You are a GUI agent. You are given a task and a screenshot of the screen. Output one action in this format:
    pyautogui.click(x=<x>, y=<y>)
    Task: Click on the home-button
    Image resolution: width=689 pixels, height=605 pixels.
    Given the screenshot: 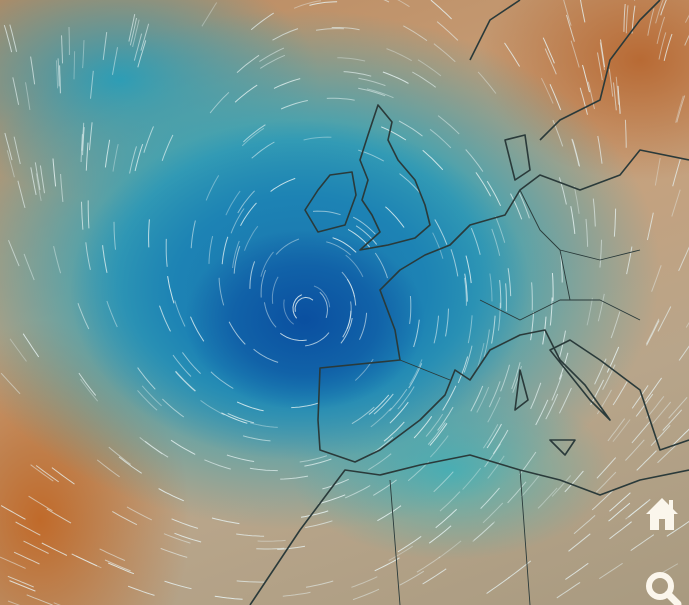 What is the action you would take?
    pyautogui.click(x=662, y=512)
    